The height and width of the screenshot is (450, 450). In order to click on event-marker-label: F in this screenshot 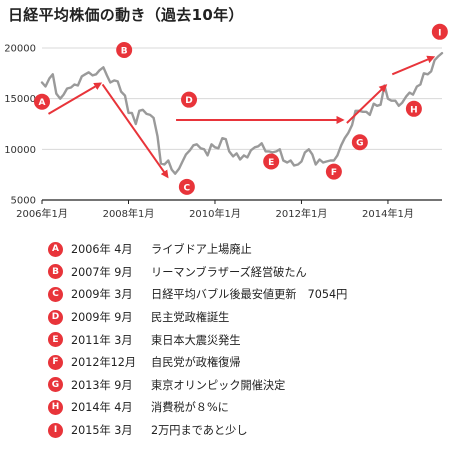, I will do `click(334, 173)`.